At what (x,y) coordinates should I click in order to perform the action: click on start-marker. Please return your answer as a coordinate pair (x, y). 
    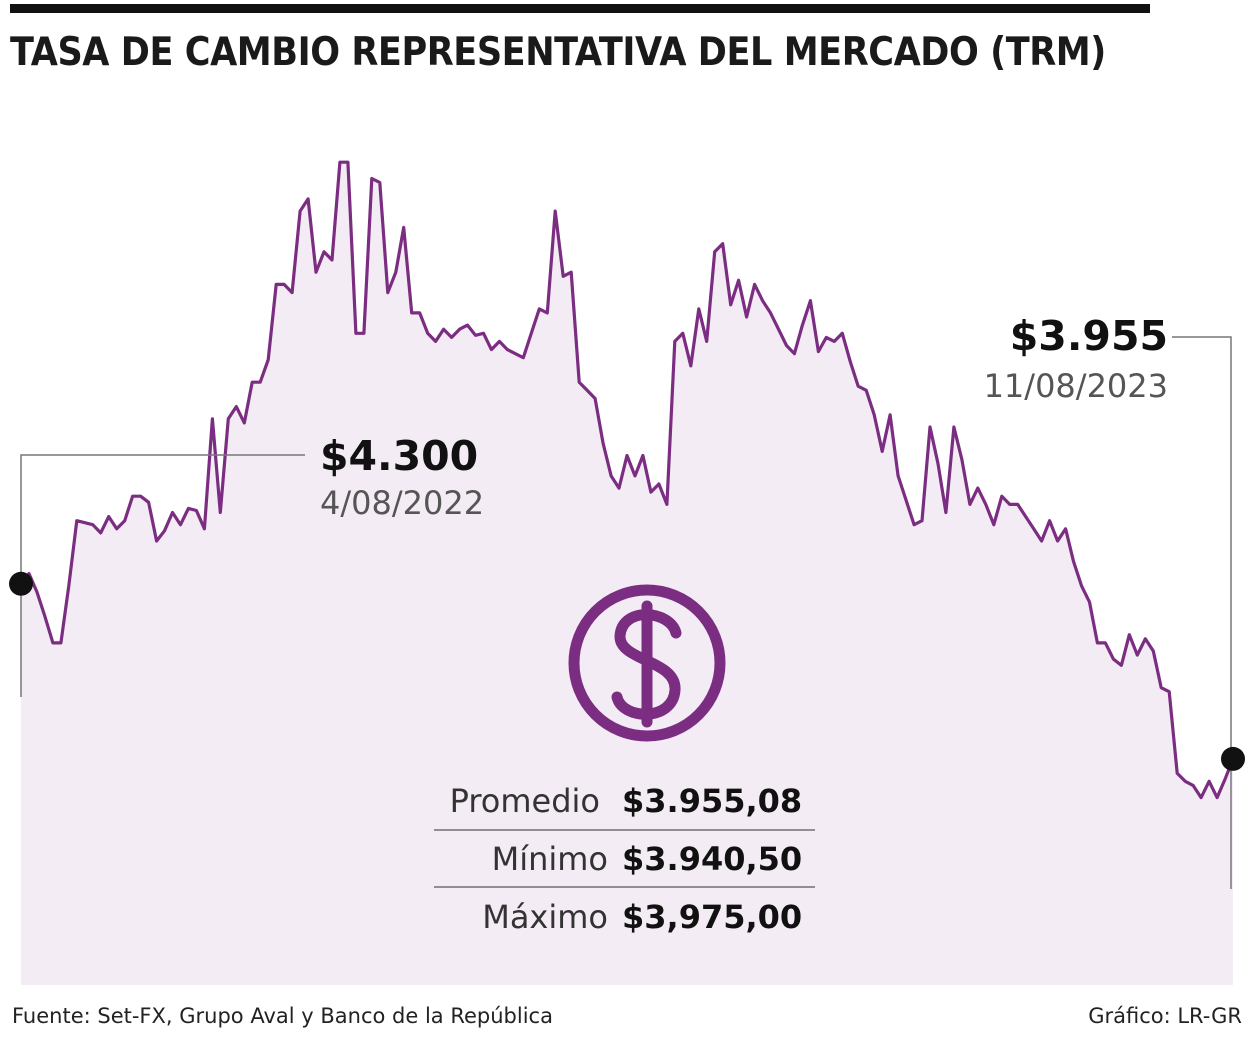
    Looking at the image, I should click on (21, 583).